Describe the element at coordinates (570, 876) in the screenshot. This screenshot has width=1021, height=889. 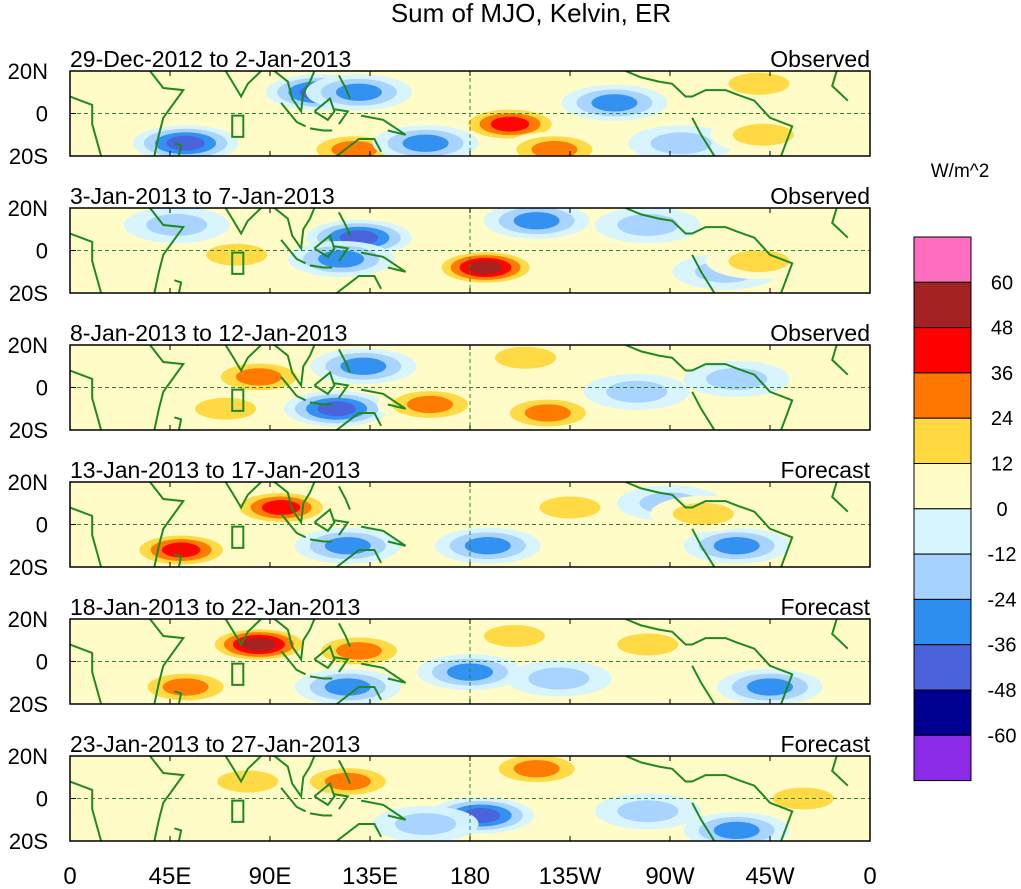
I see `x-tick-label: 135W` at that location.